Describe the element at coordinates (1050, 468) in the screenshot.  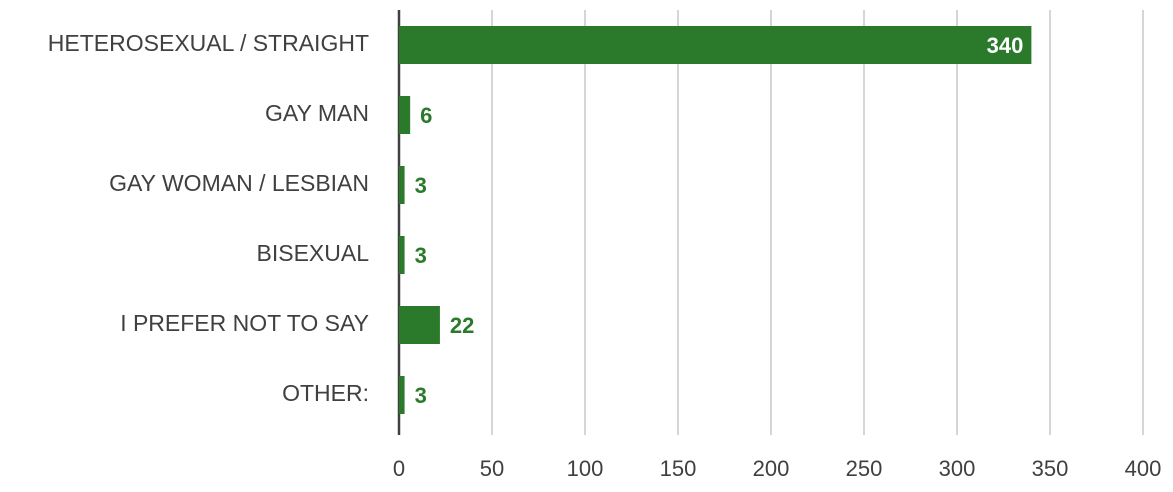
I see `x-tick-label: 350` at that location.